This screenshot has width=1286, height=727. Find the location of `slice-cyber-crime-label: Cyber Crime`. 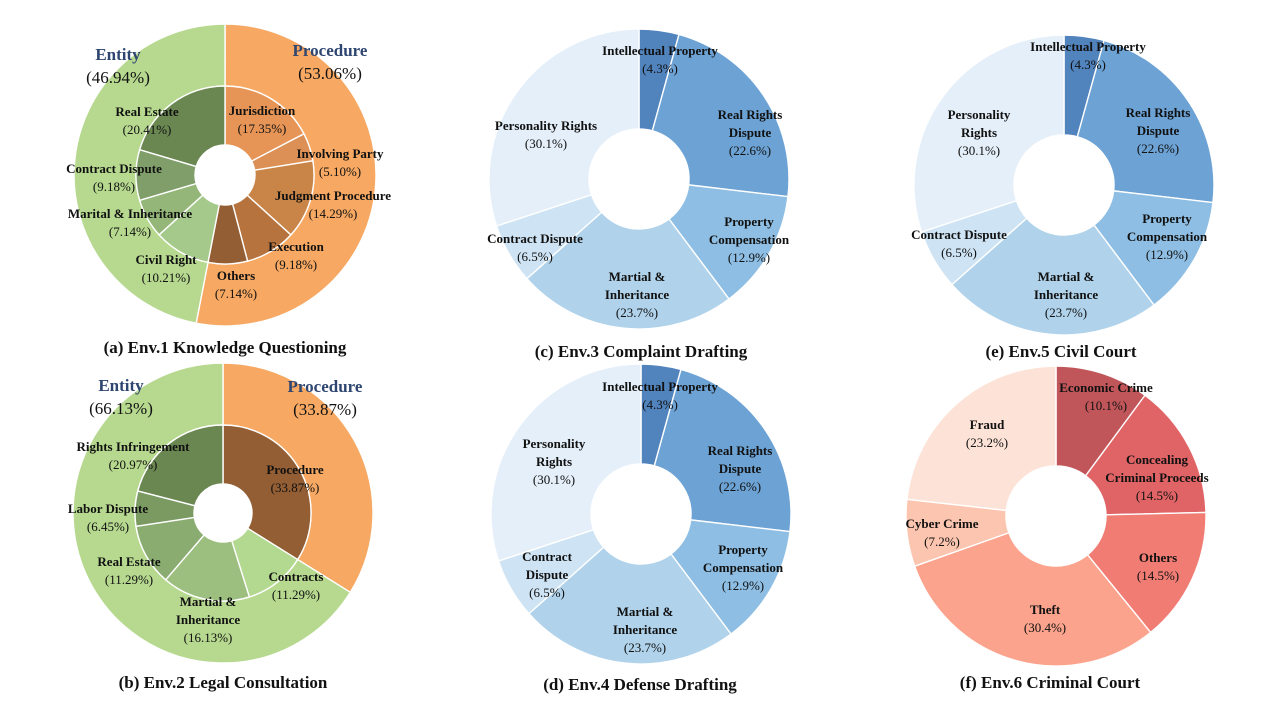

slice-cyber-crime-label: Cyber Crime is located at coordinates (941, 523).